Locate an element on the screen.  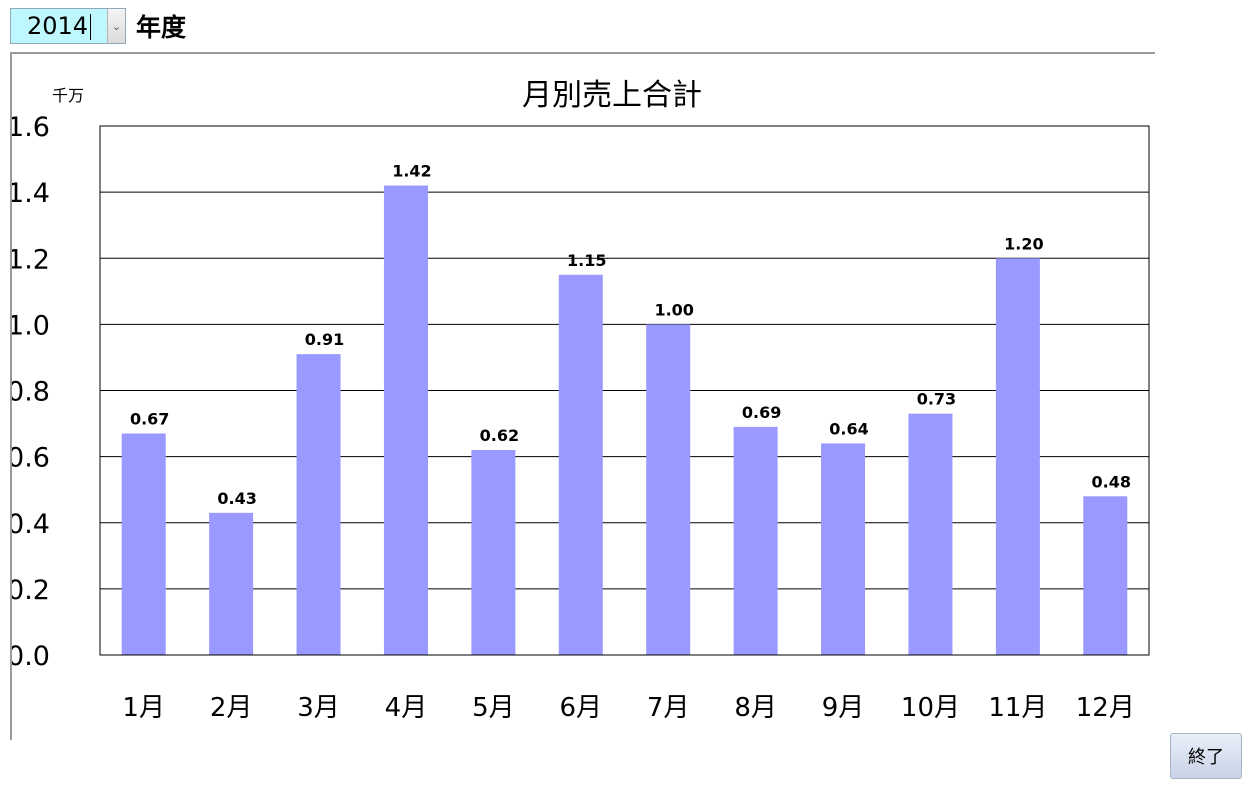
data-label: 0.62 is located at coordinates (499, 435).